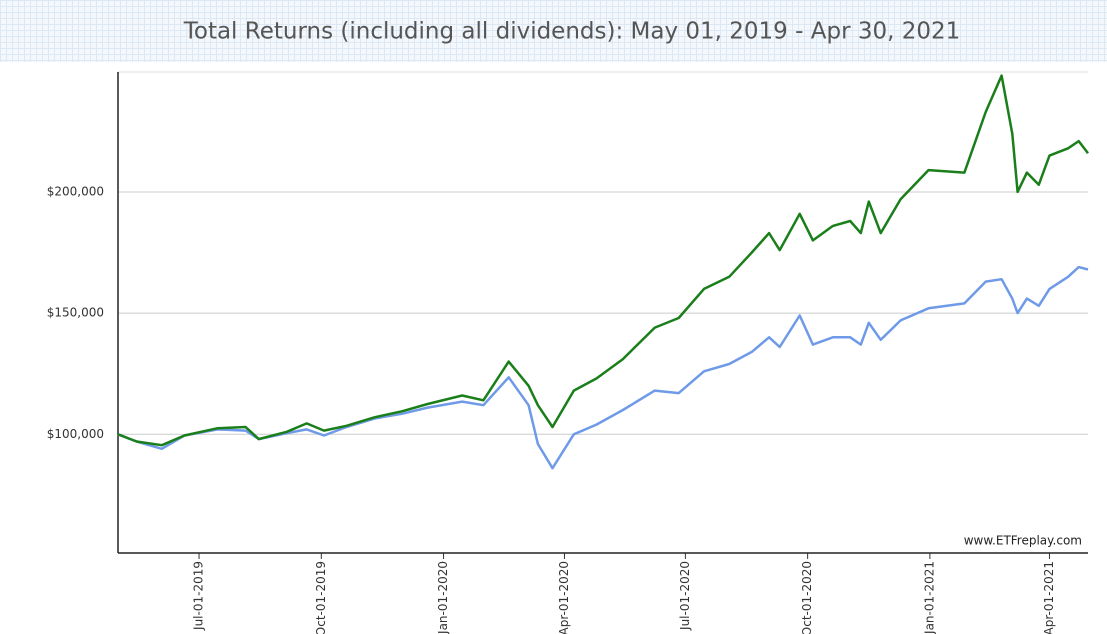 The image size is (1107, 634). Describe the element at coordinates (1023, 541) in the screenshot. I see `watermark: www.ETFreplay.com` at that location.